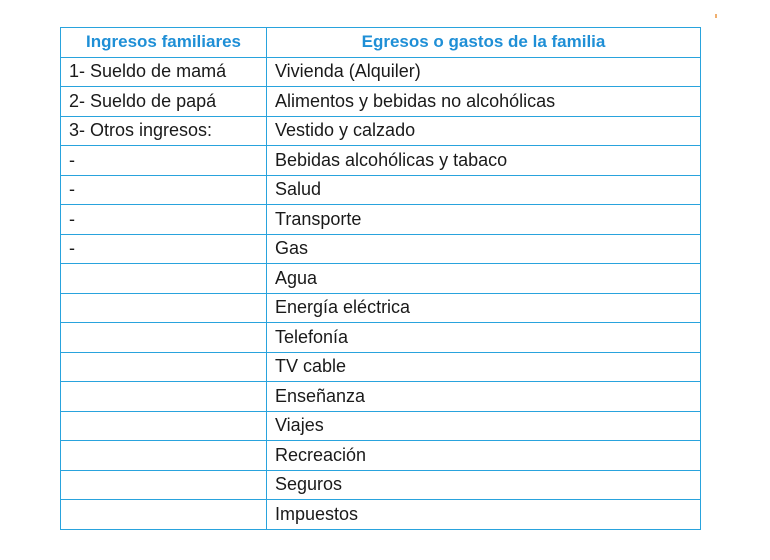  What do you see at coordinates (483, 514) in the screenshot?
I see `egreso-cell: Impuestos` at bounding box center [483, 514].